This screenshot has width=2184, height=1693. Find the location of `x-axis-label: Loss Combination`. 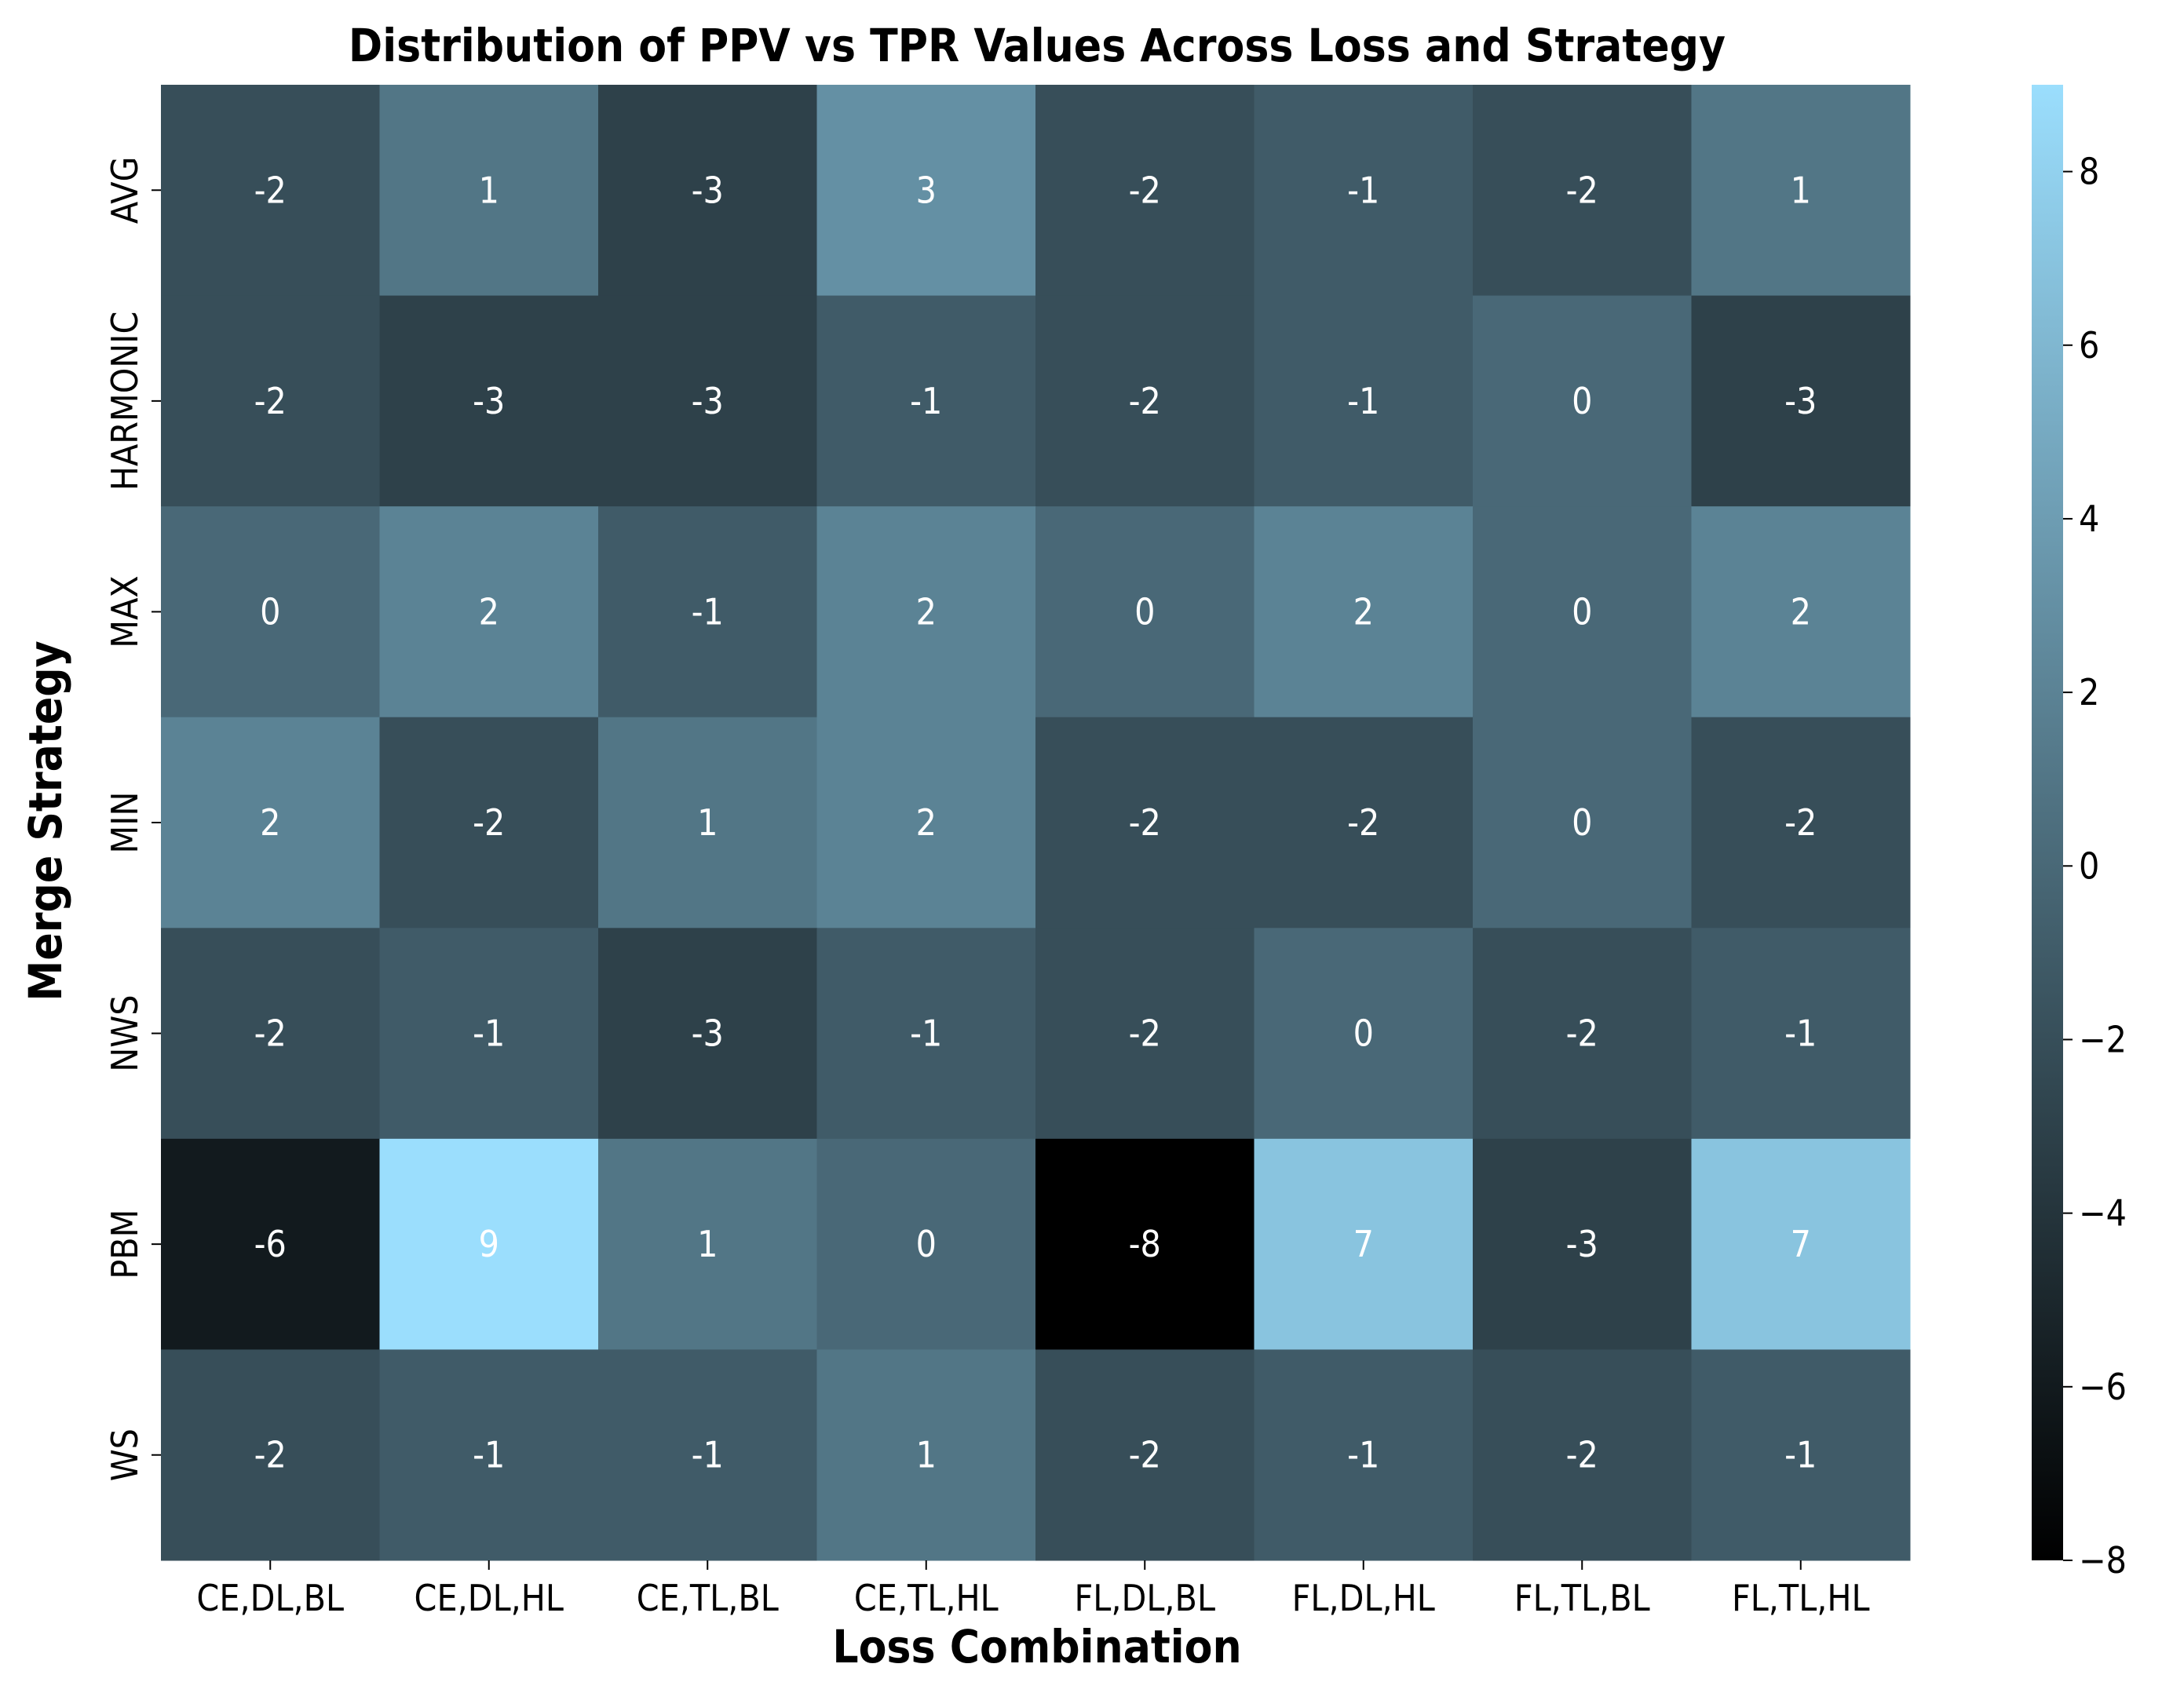

x-axis-label: Loss Combination is located at coordinates (1036, 1646).